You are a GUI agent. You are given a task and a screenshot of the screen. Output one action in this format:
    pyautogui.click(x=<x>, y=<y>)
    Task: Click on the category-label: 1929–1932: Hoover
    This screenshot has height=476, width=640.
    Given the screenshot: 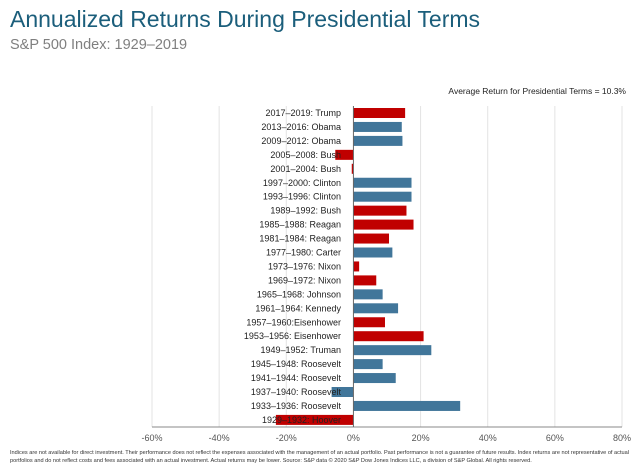 What is the action you would take?
    pyautogui.click(x=301, y=420)
    